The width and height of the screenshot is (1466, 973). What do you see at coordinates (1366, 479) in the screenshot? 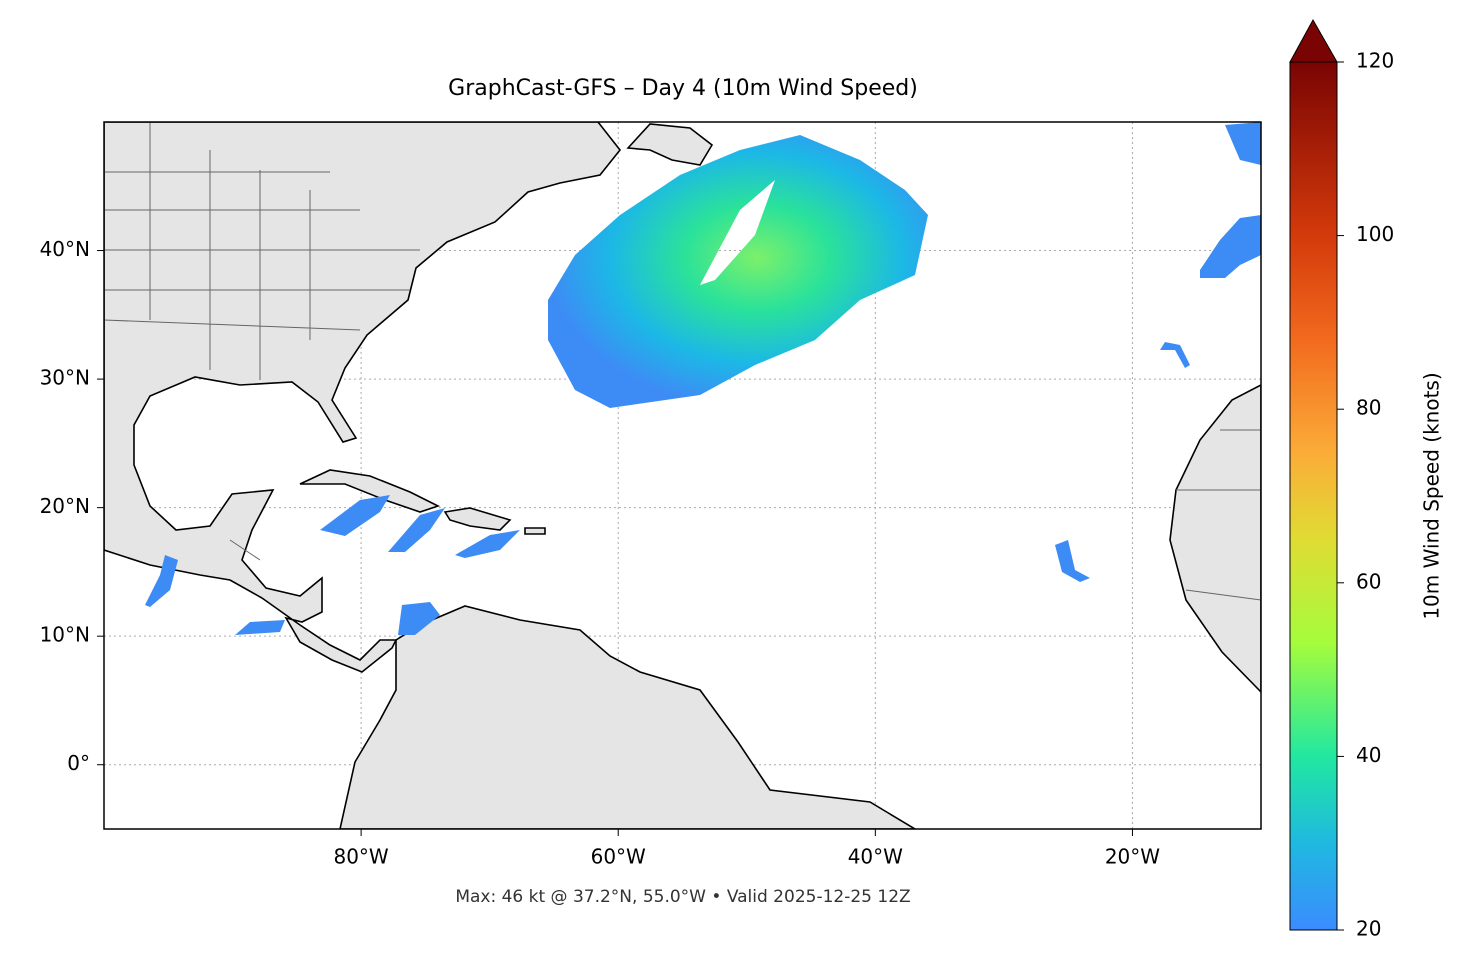
I see `colorbar: 10m Wind Speed (knots) 20 40 60 80 100 120` at bounding box center [1366, 479].